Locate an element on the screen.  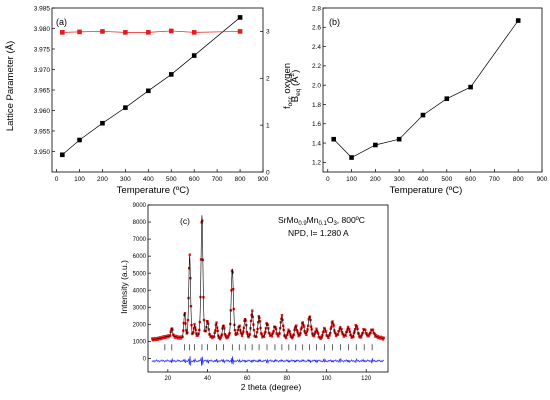
panel-b-ytick-label: 1.8 is located at coordinates (316, 105).